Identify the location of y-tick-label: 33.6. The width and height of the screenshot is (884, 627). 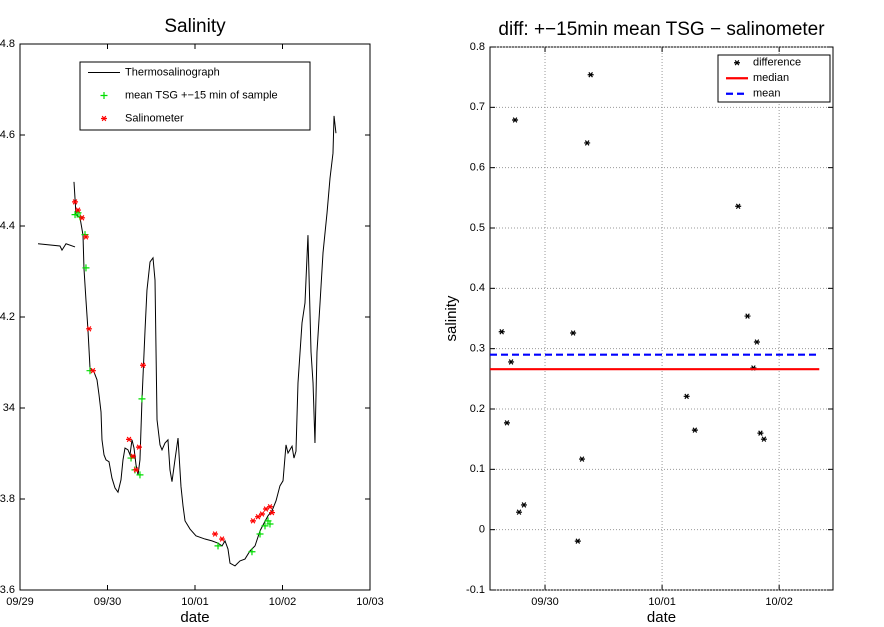
(7, 590).